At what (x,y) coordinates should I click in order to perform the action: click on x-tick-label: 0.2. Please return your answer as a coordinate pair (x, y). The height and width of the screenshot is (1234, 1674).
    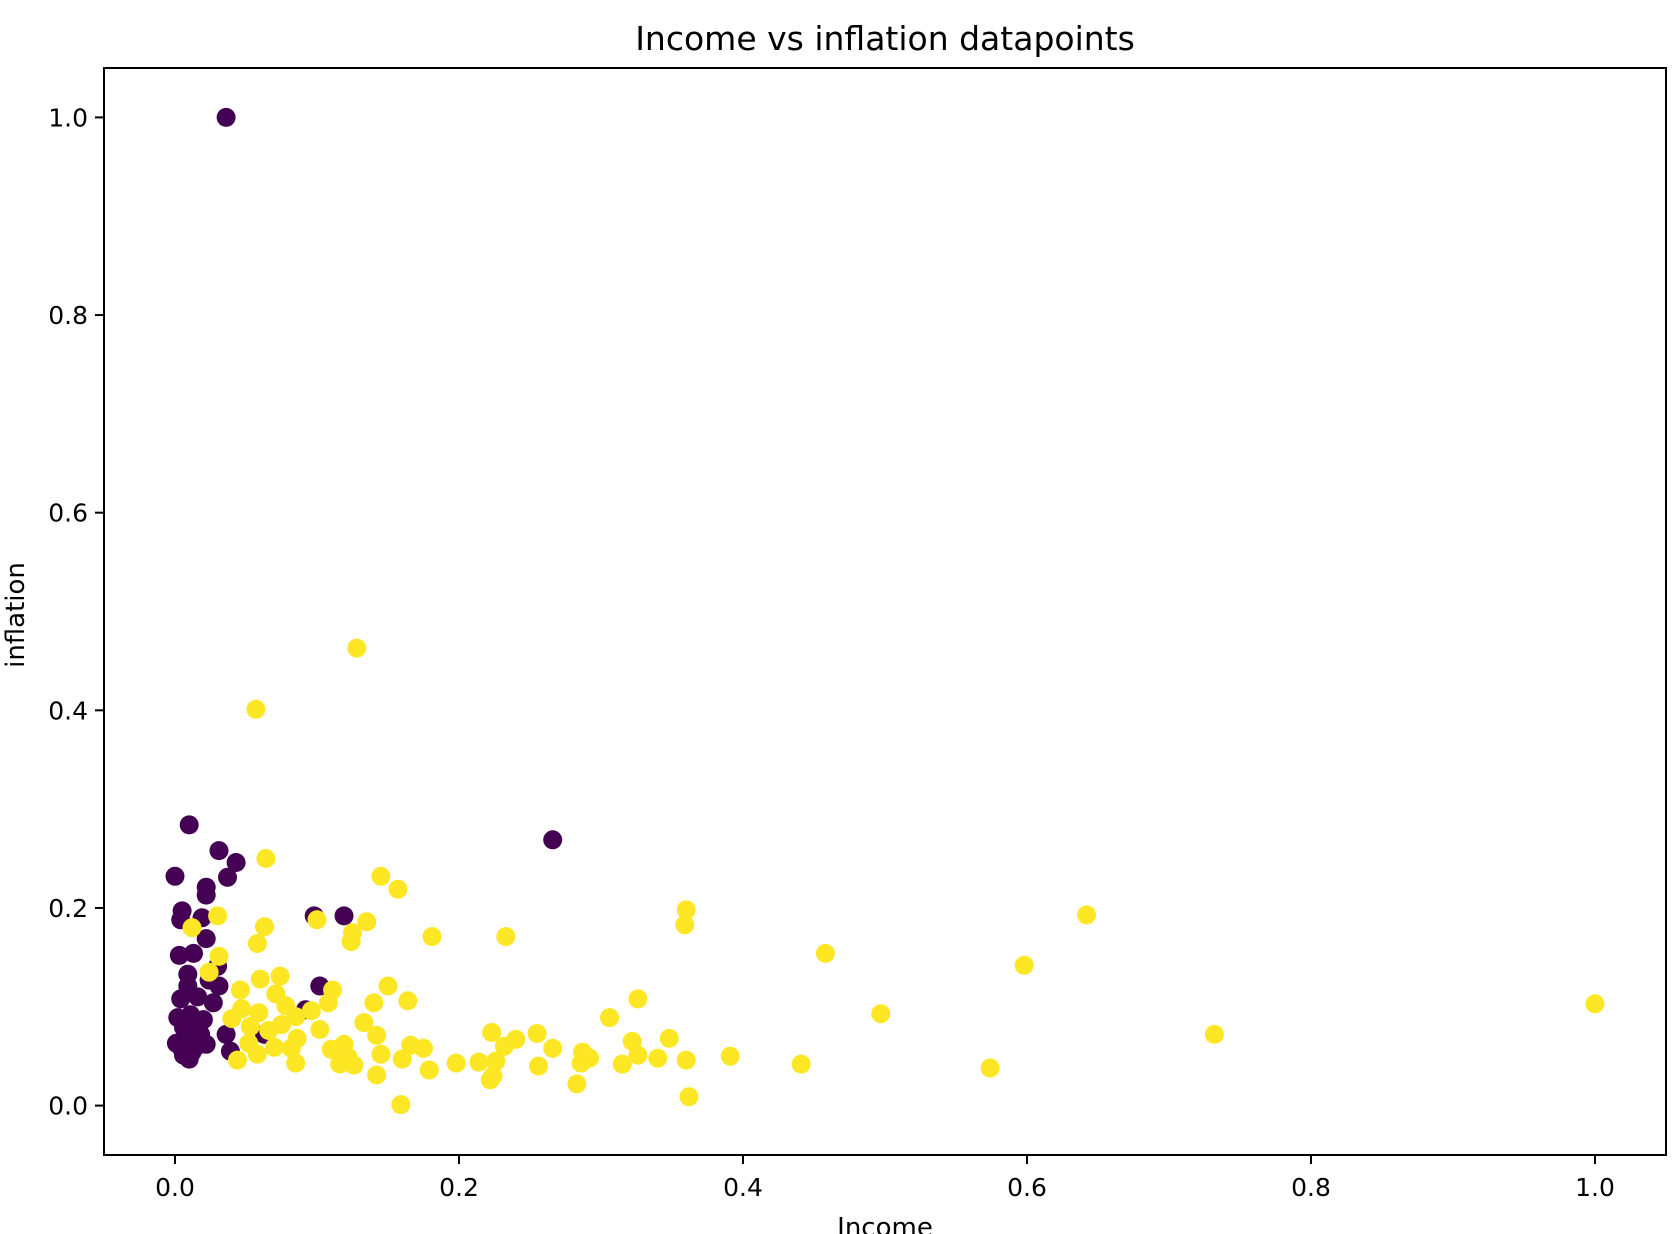
    Looking at the image, I should click on (459, 1187).